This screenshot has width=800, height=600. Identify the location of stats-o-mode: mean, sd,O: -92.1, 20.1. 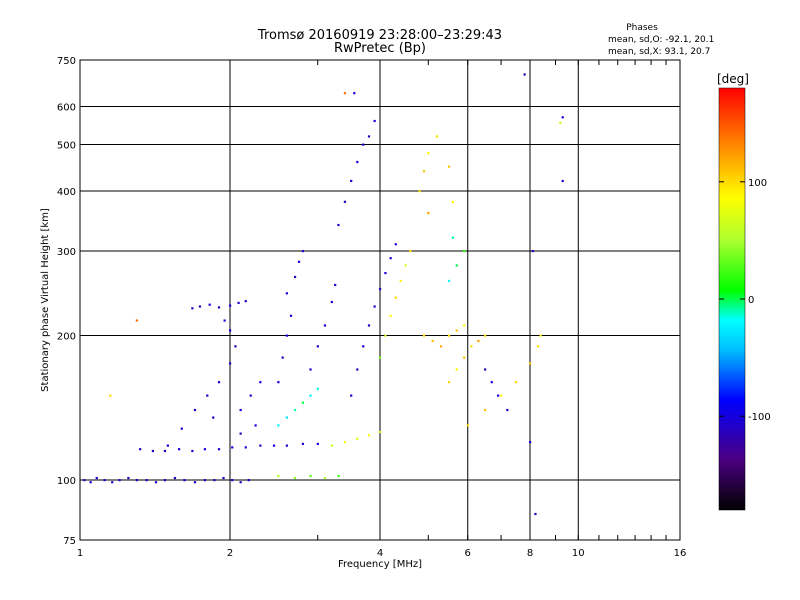
(661, 40).